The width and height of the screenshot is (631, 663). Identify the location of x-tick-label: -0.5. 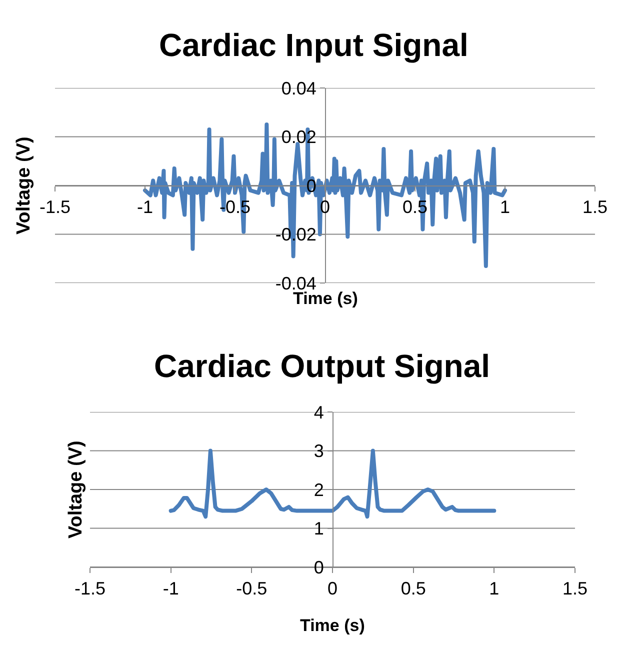
(252, 588).